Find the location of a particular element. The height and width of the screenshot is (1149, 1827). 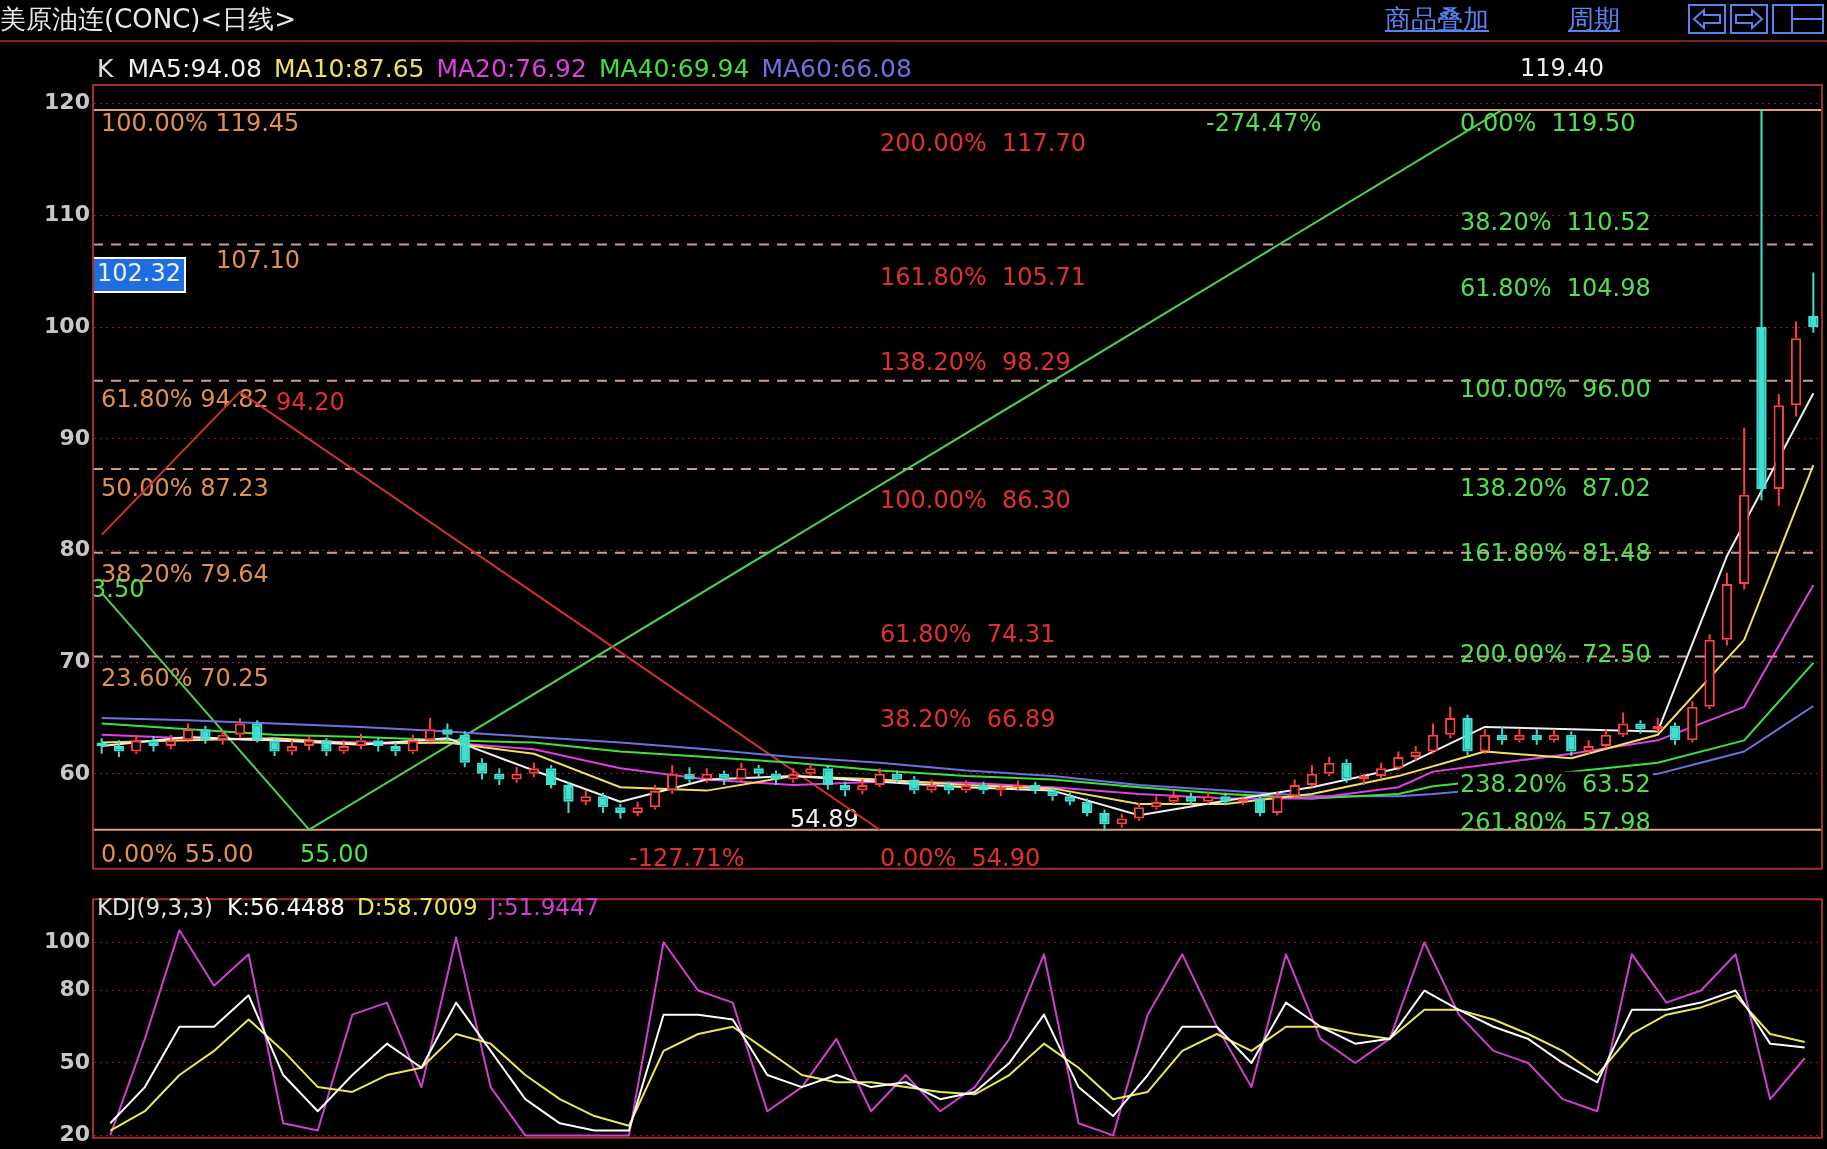

text: K:56.4488 is located at coordinates (286, 906).